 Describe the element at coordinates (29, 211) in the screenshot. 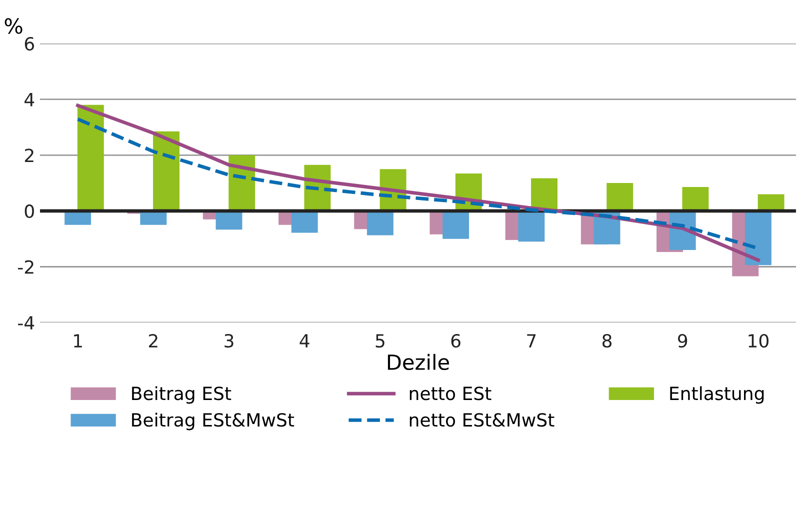

I see `y-tick-label: 0` at that location.